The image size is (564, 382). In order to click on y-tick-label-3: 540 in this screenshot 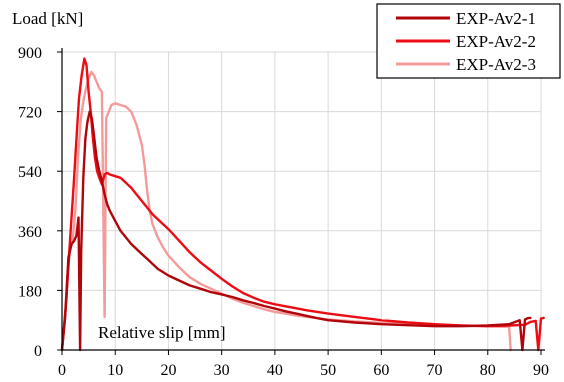, I will do `click(30, 172)`.